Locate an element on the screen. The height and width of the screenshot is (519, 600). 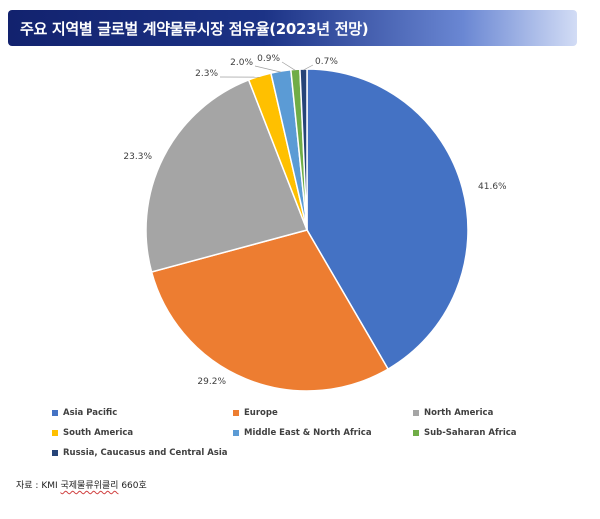
source-note: 자료 : KMI 국제물류위클리 660호 is located at coordinates (81, 484).